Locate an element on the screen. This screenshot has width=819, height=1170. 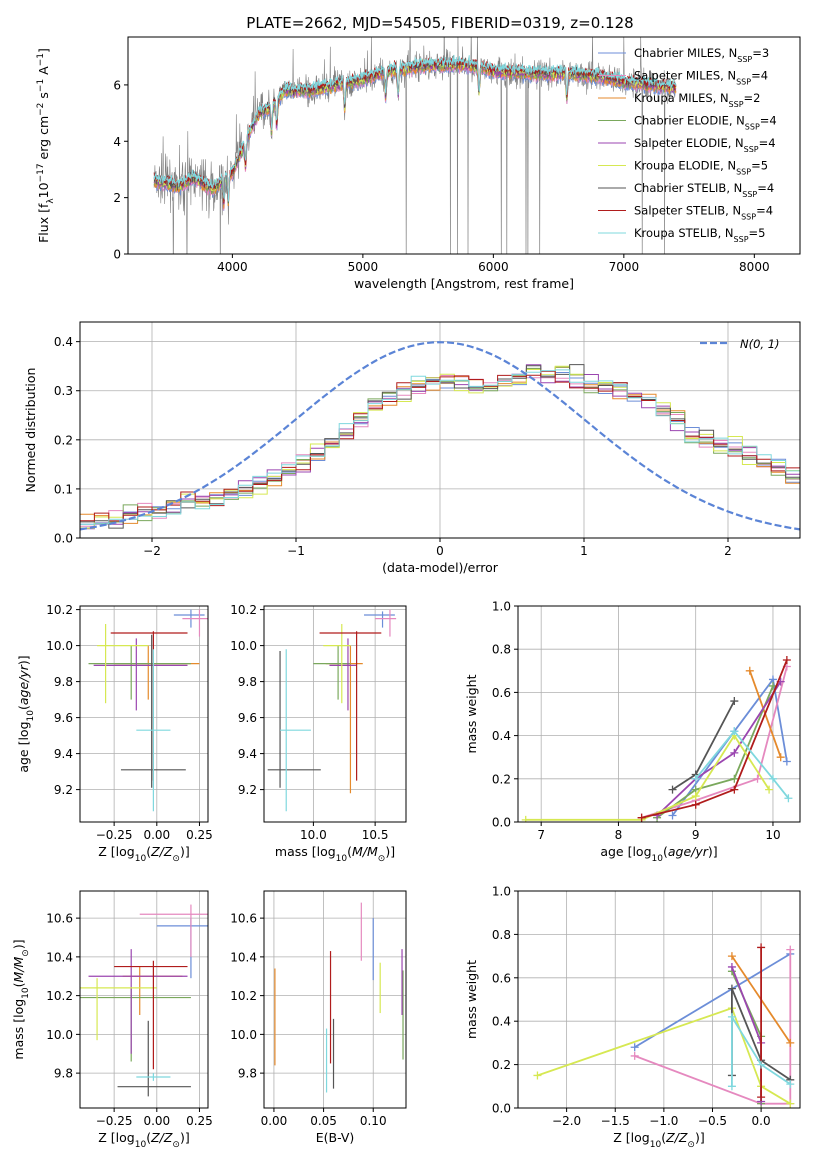
x-tick-label: 10 is located at coordinates (772, 835).